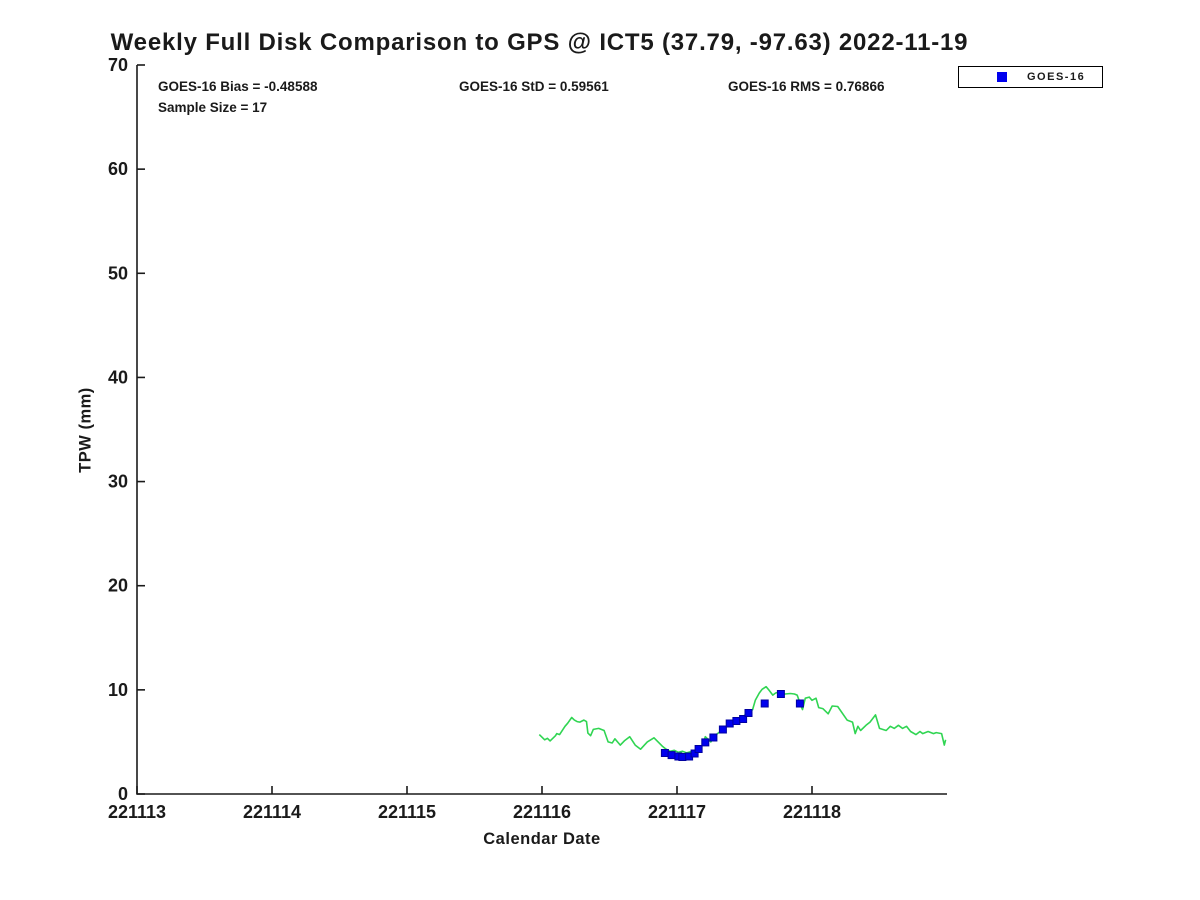  What do you see at coordinates (118, 273) in the screenshot?
I see `y-tick-label: 50` at bounding box center [118, 273].